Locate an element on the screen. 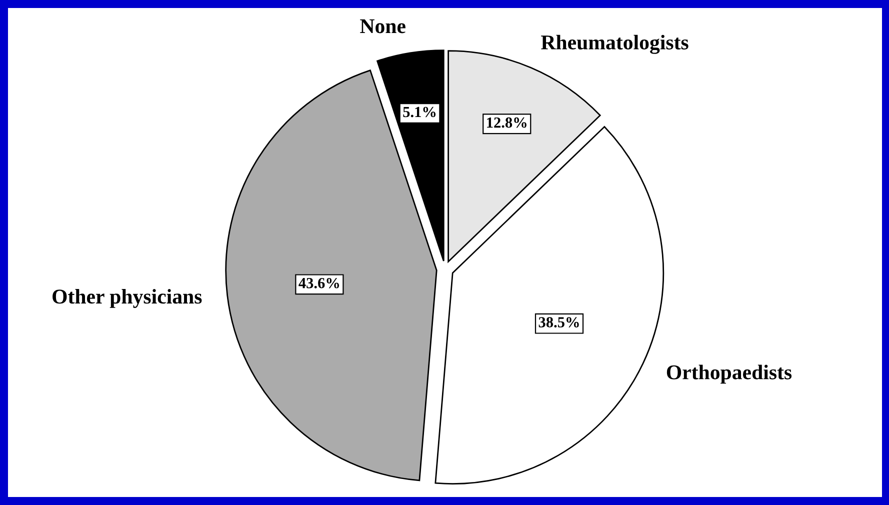  data-label: 38.5% is located at coordinates (558, 322).